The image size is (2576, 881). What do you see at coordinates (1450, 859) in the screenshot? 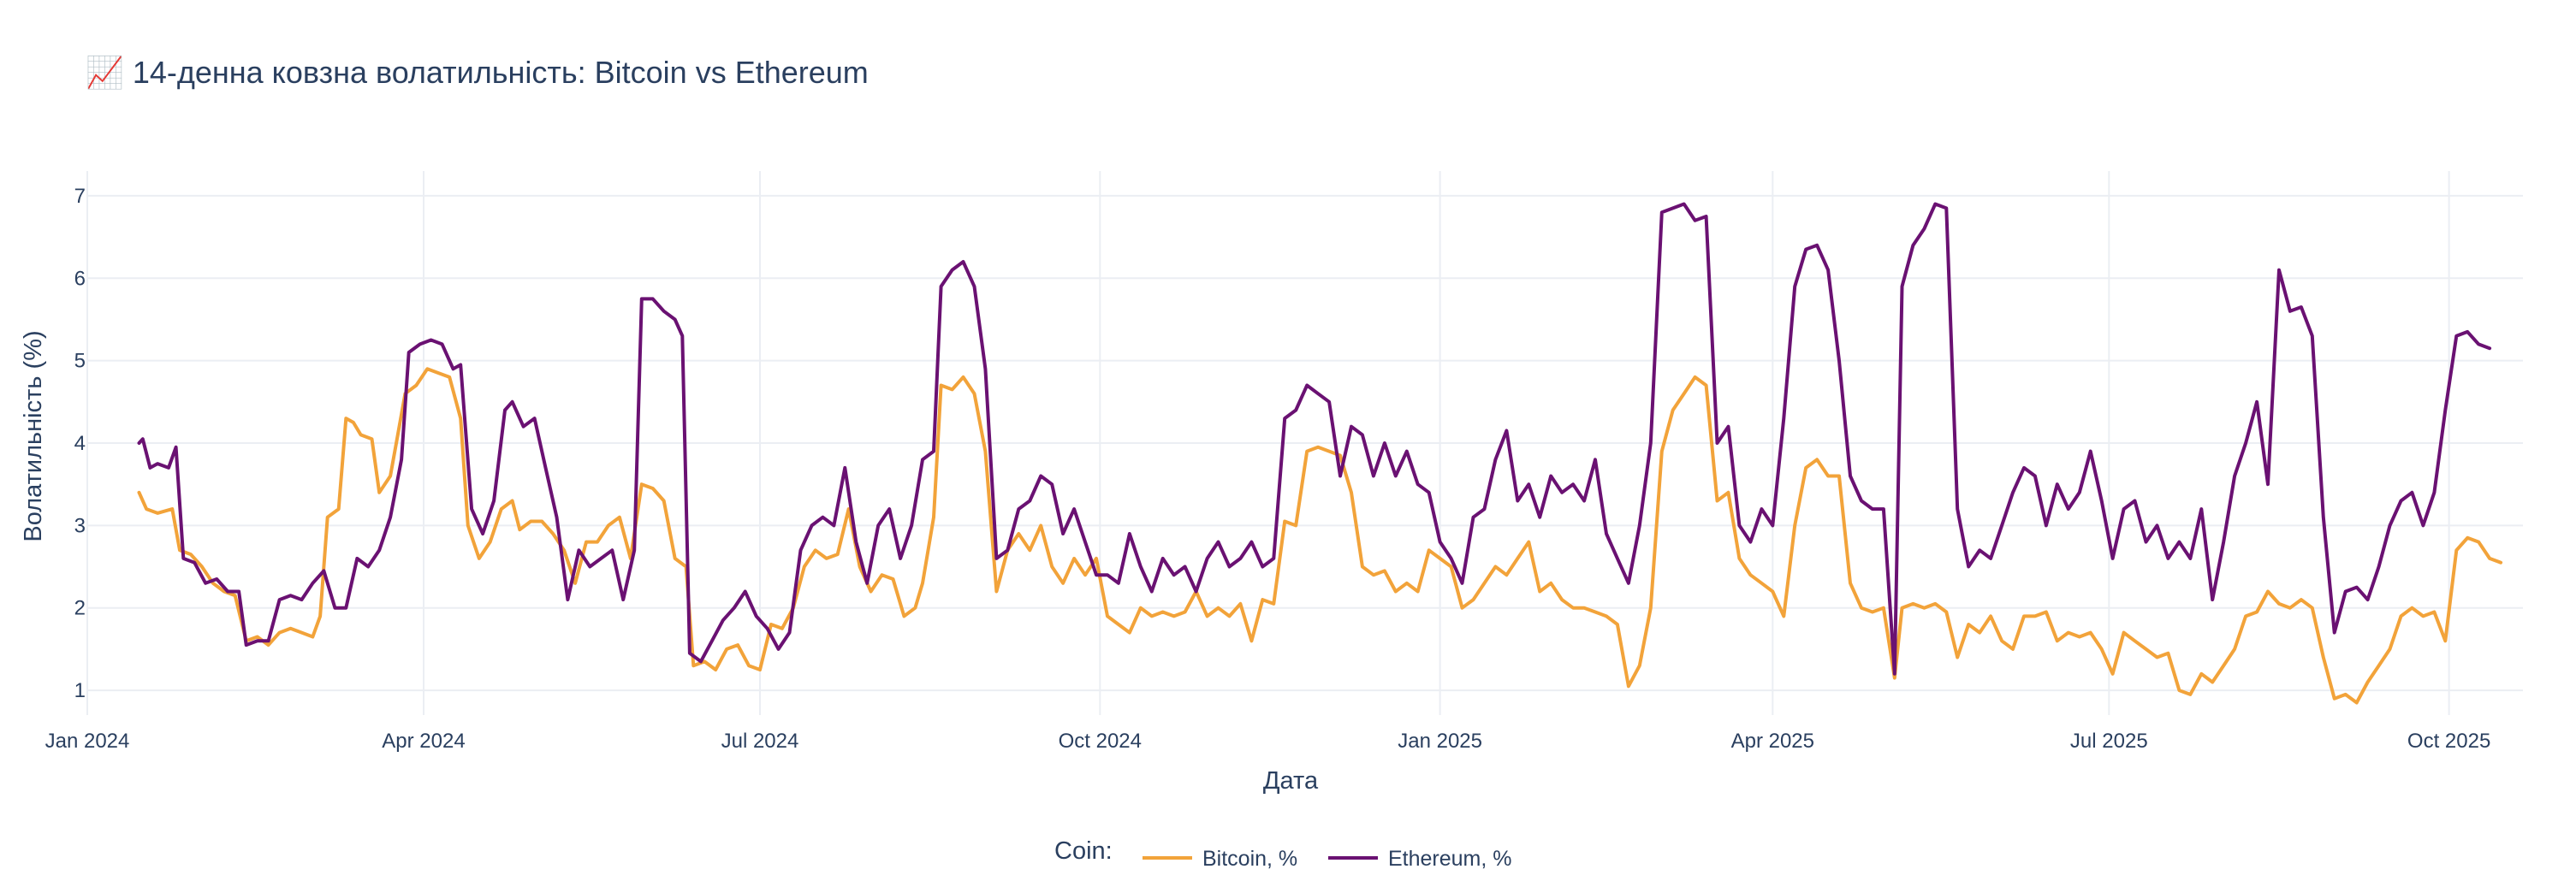
I see `legend-label-ethereum: Ethereum, %` at bounding box center [1450, 859].